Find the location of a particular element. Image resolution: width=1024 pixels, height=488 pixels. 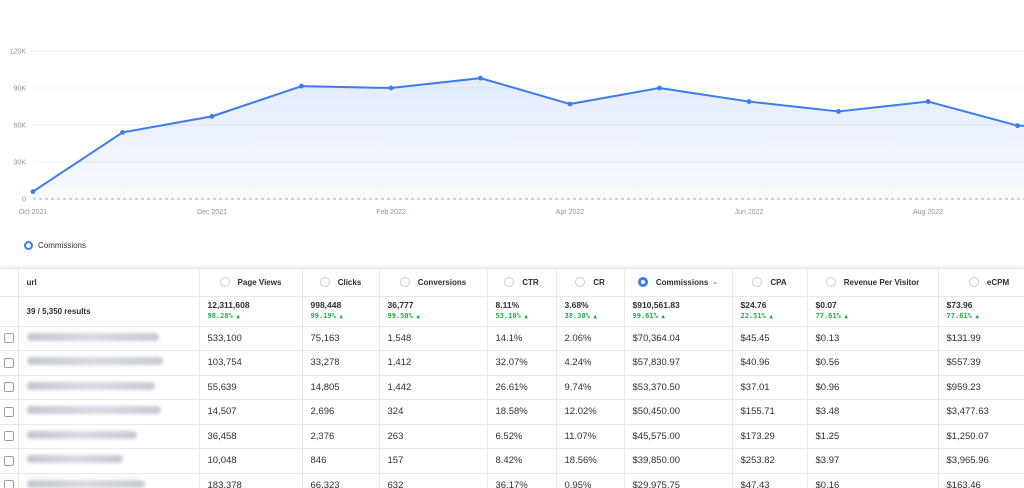

total-cr: 3.68% 38.38% is located at coordinates (590, 311).